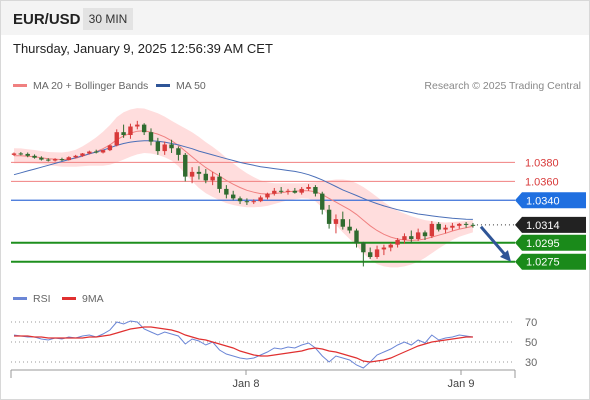  What do you see at coordinates (163, 85) in the screenshot?
I see `ma50-swatch-icon` at bounding box center [163, 85].